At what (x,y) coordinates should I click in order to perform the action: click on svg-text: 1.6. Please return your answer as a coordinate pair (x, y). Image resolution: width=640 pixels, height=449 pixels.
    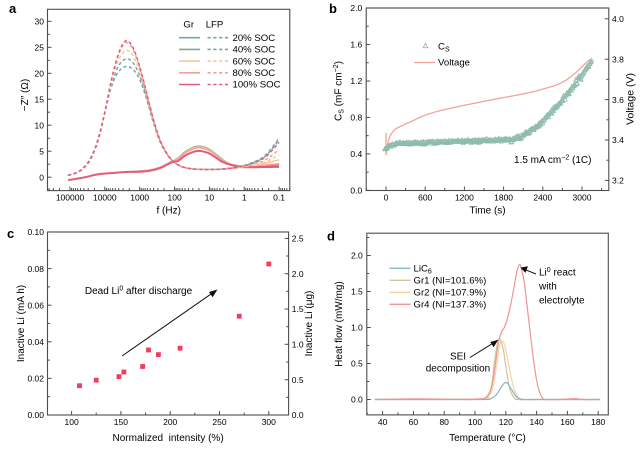
    Looking at the image, I should click on (356, 45).